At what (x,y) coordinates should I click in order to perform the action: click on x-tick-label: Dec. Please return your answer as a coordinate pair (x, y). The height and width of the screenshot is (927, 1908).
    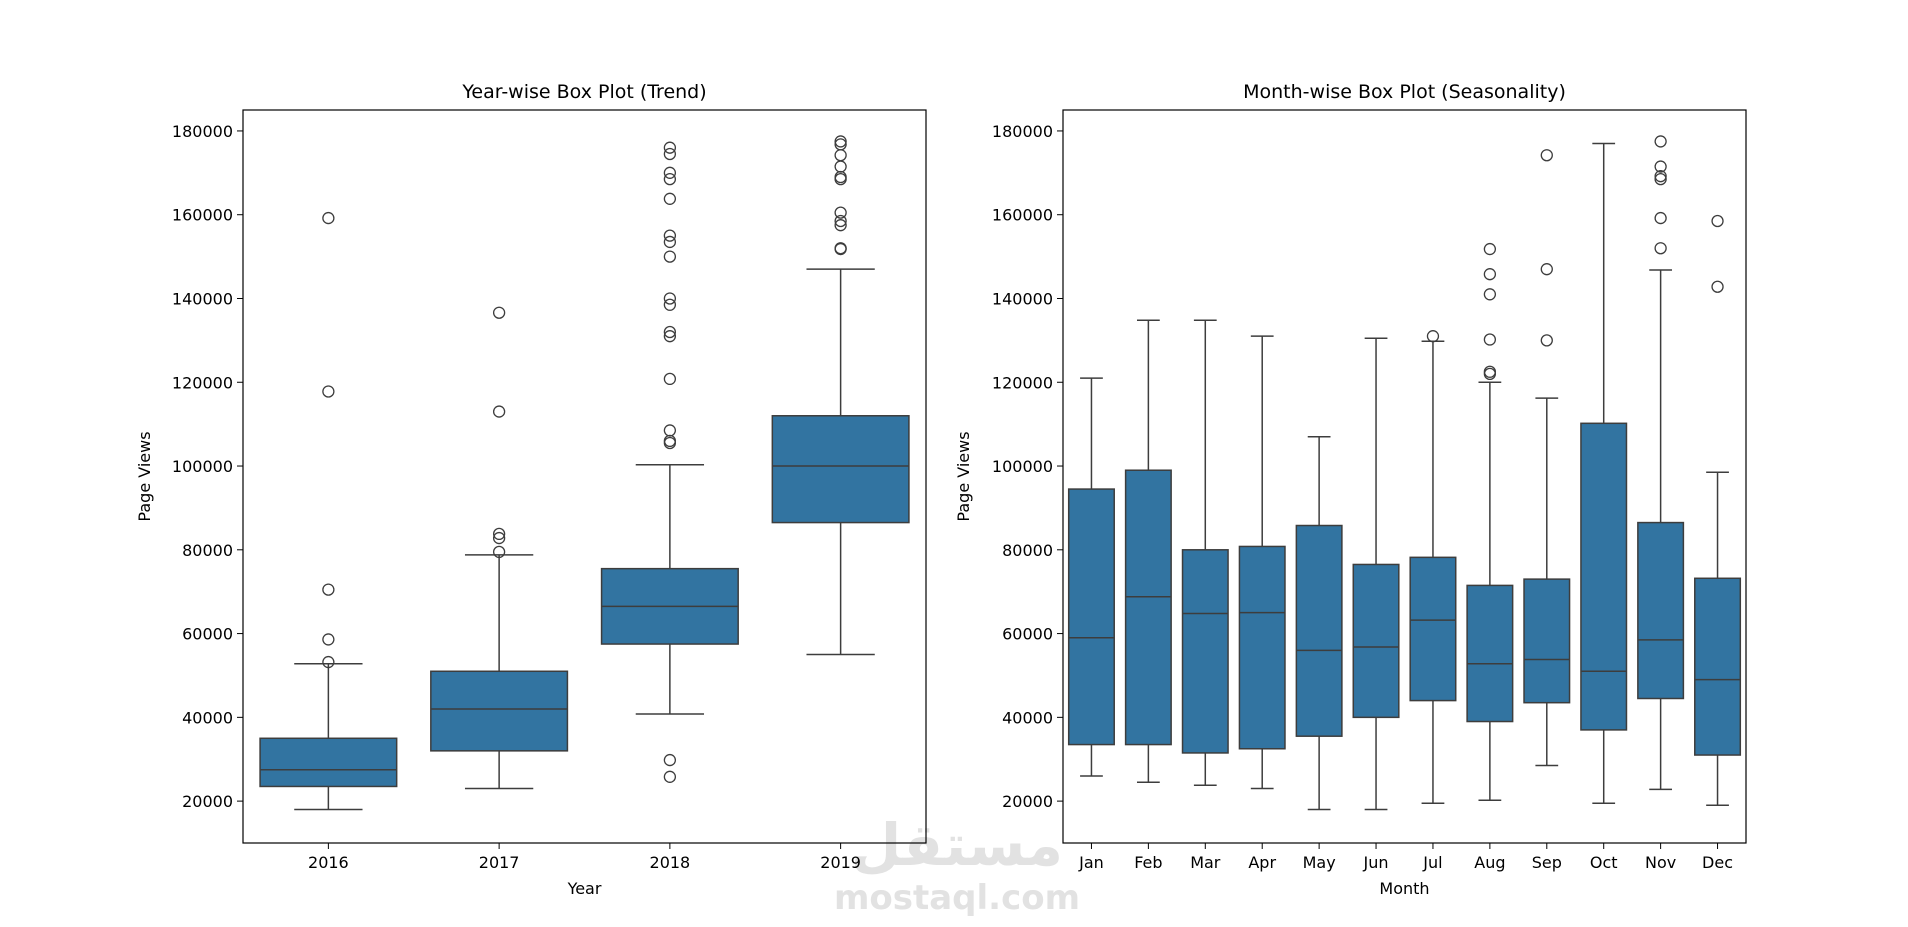
    Looking at the image, I should click on (1717, 862).